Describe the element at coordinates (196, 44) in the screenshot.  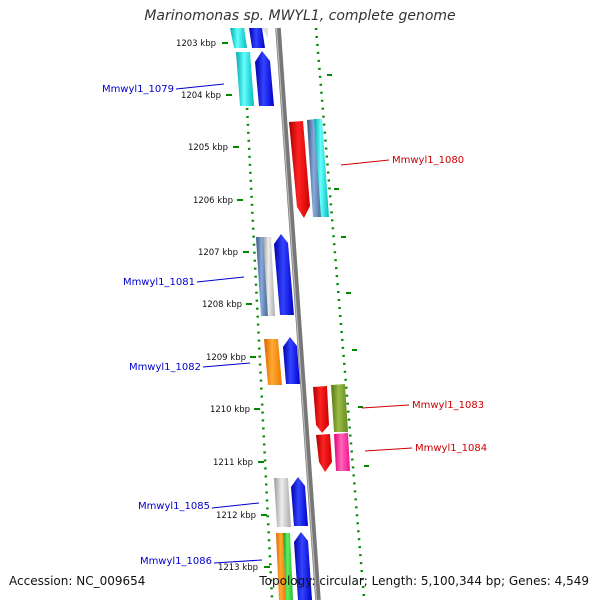
I see `scale-tick-label: 1203 kbp` at that location.